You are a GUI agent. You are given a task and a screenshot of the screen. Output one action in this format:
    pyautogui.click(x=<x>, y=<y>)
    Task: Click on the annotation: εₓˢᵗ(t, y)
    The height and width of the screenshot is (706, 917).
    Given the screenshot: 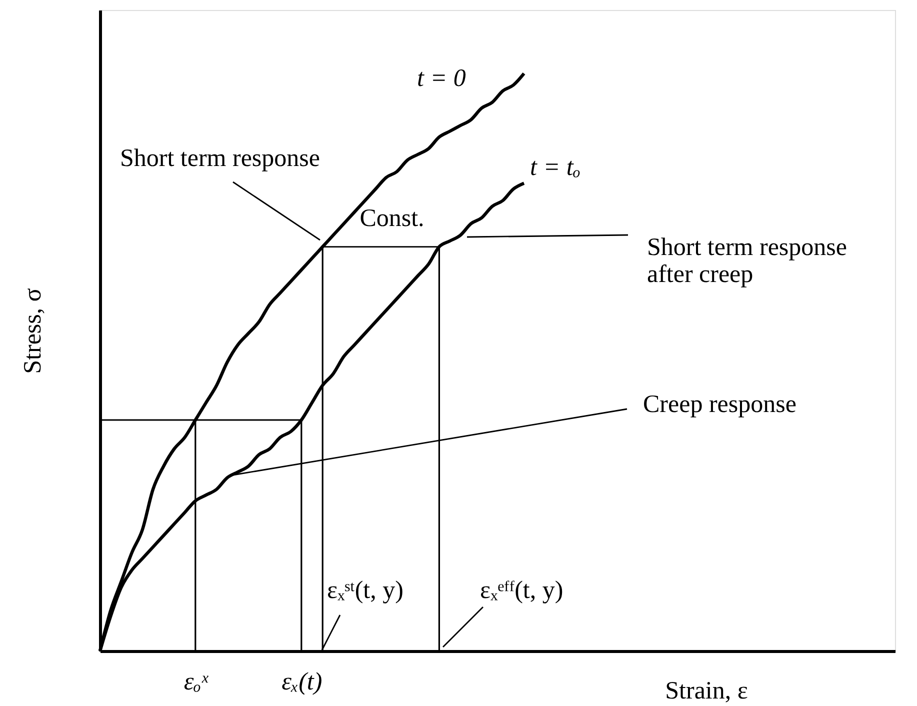 What is the action you would take?
    pyautogui.click(x=365, y=590)
    